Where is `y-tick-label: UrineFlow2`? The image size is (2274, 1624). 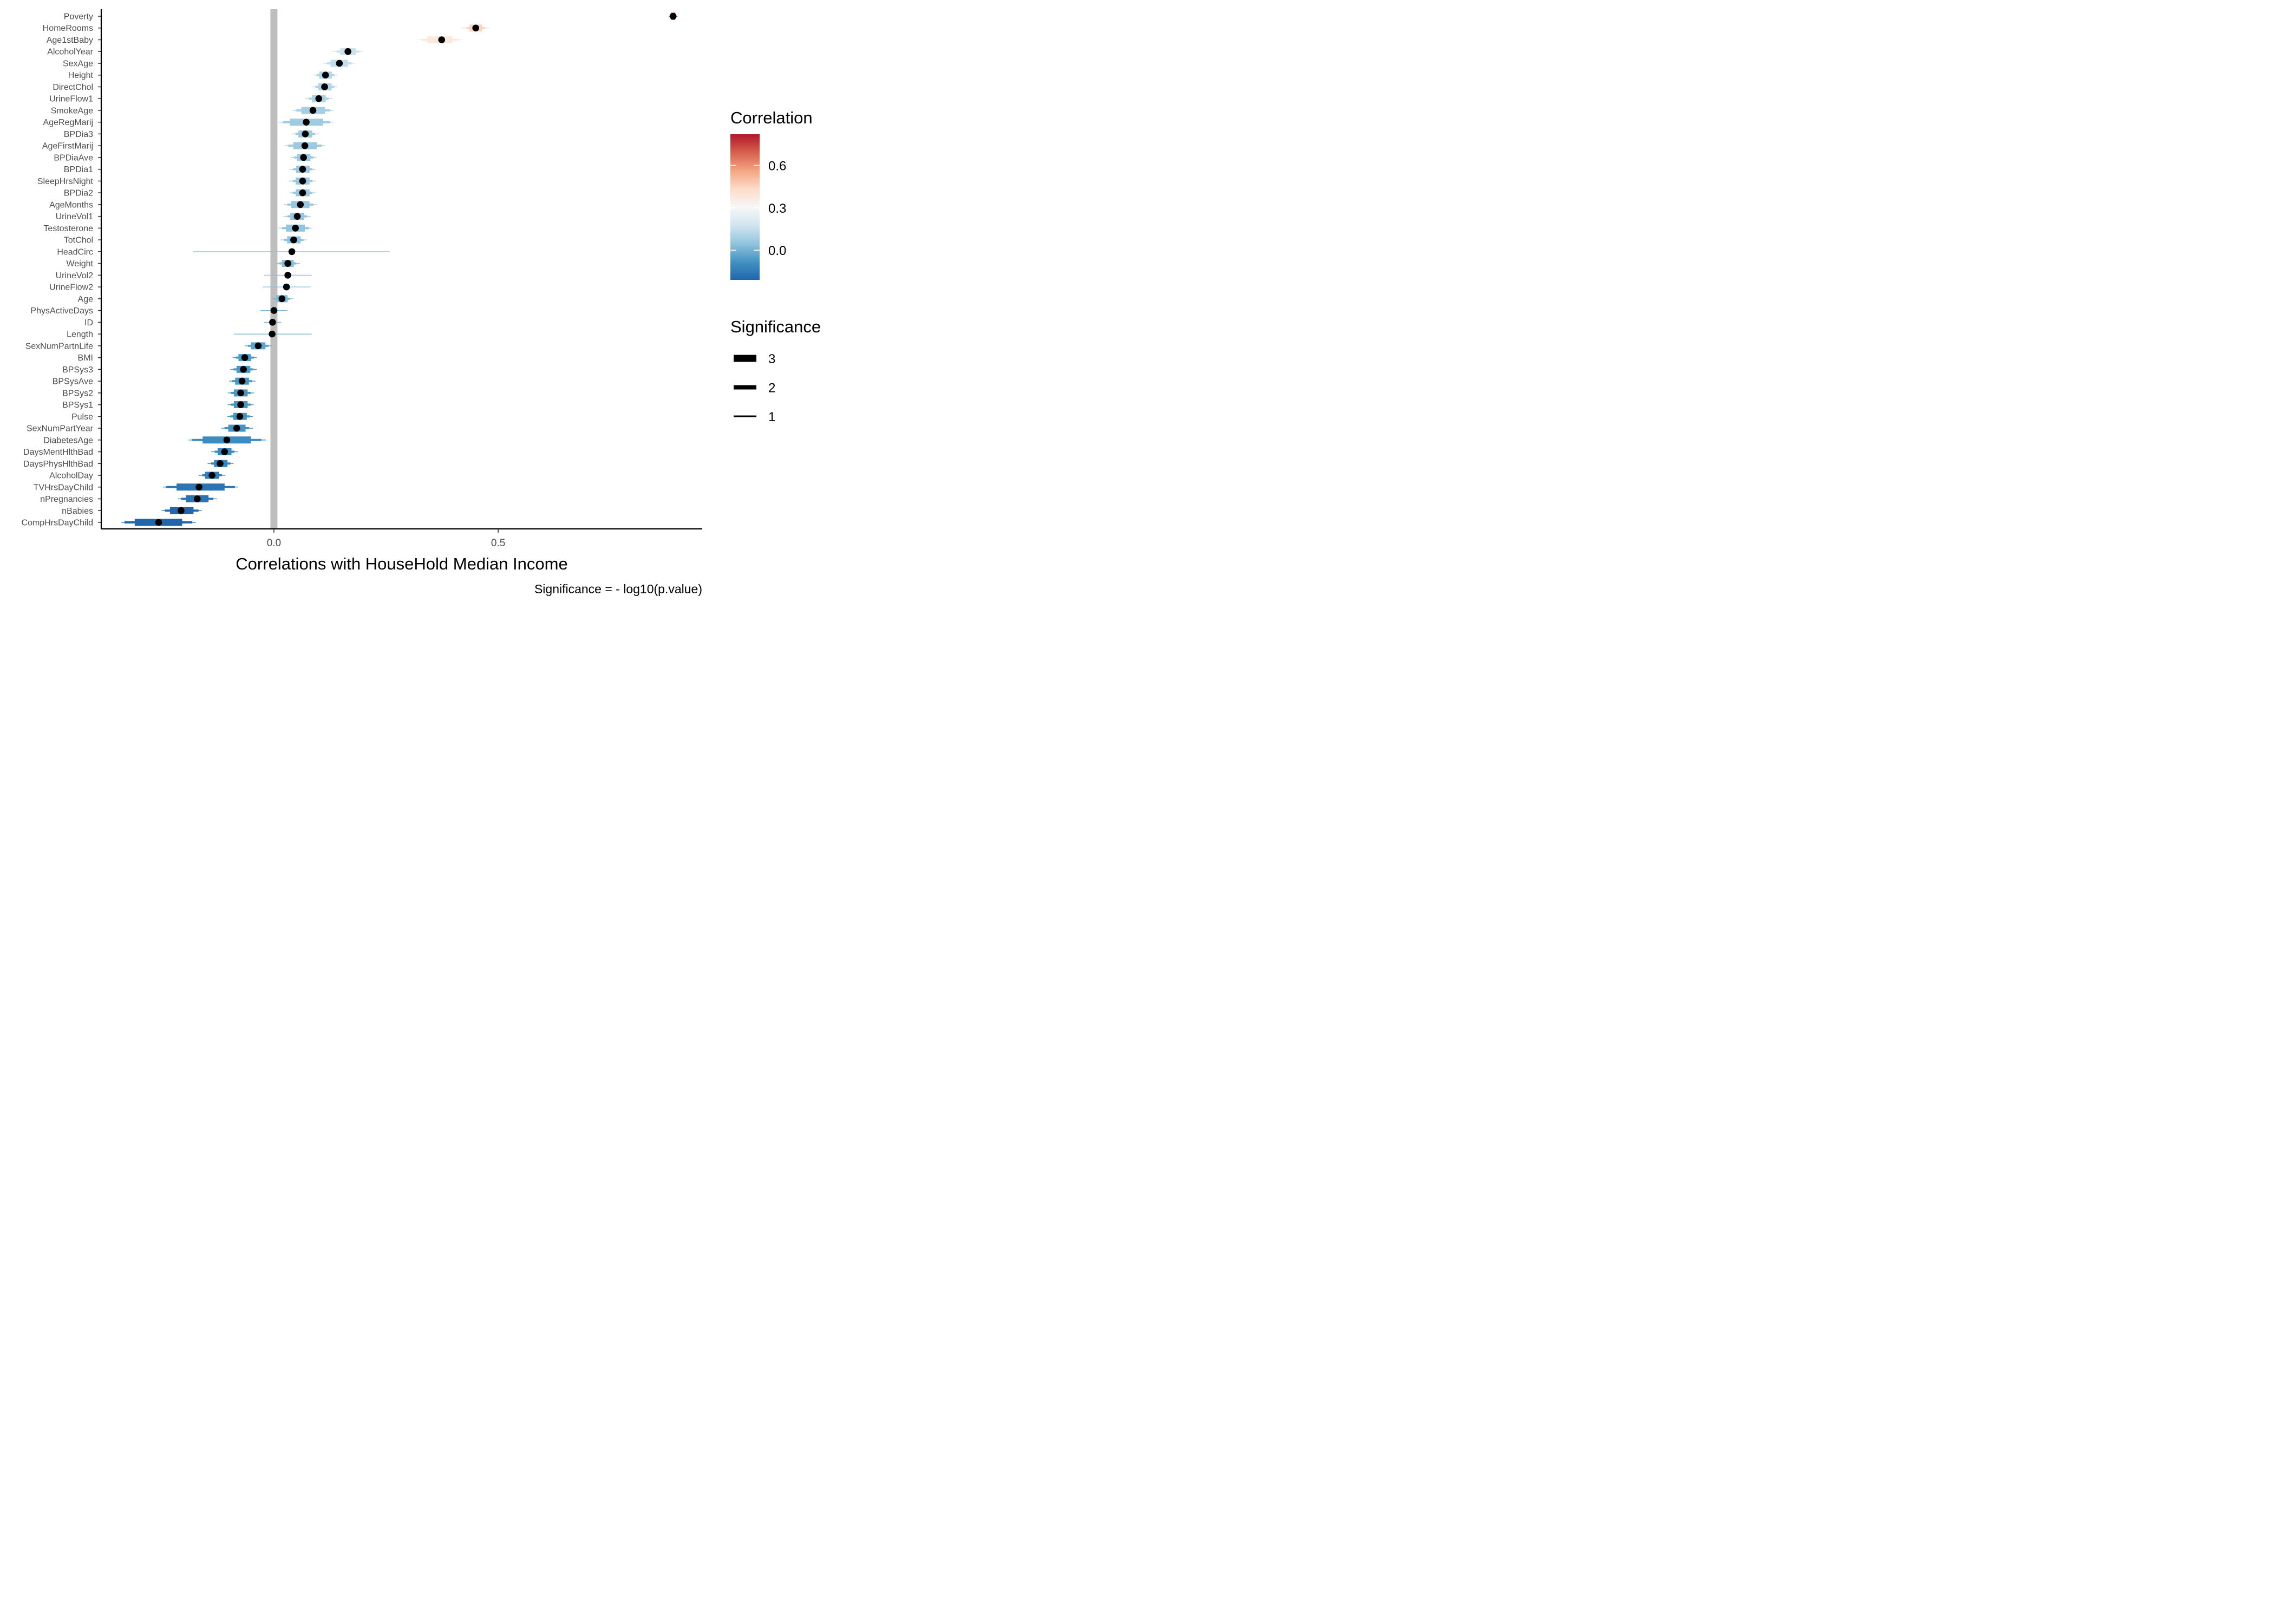
y-tick-label: UrineFlow2 is located at coordinates (71, 287).